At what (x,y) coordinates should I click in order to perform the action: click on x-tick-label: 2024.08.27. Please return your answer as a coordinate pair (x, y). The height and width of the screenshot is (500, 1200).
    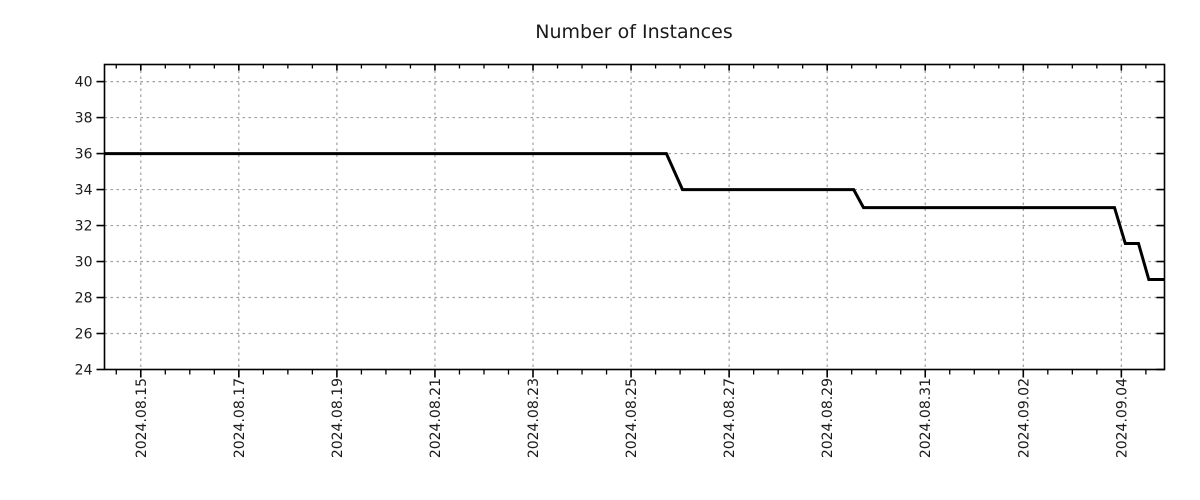
    Looking at the image, I should click on (730, 418).